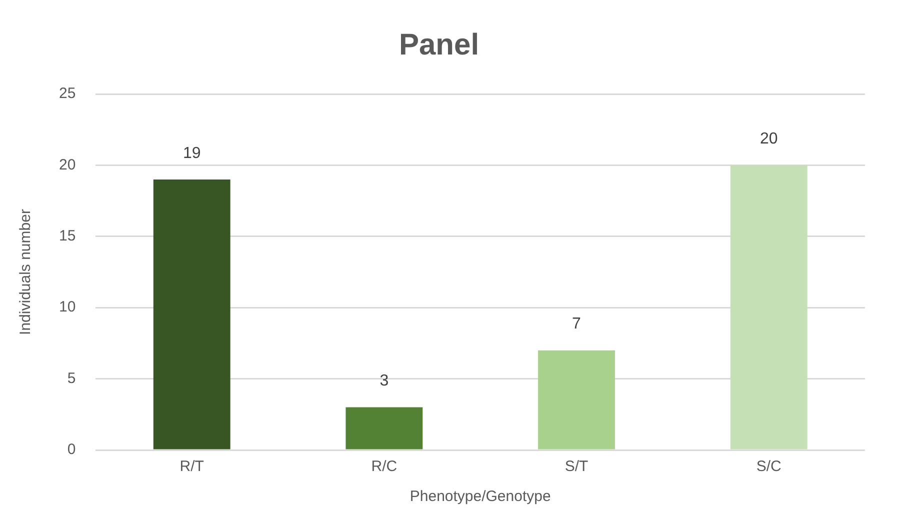  Describe the element at coordinates (67, 165) in the screenshot. I see `y-tick-label: 20` at that location.